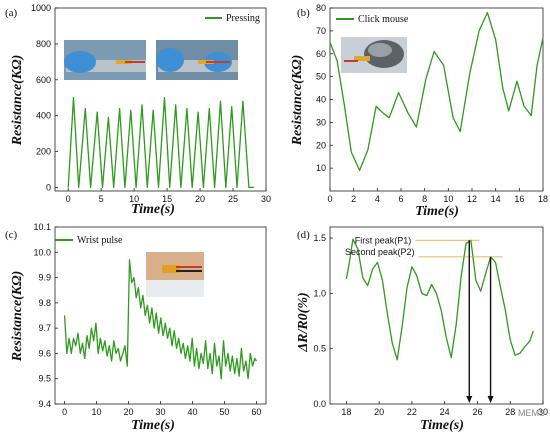 The height and width of the screenshot is (438, 550). What do you see at coordinates (129, 412) in the screenshot?
I see `panel-c-xtick-label: 20` at bounding box center [129, 412].